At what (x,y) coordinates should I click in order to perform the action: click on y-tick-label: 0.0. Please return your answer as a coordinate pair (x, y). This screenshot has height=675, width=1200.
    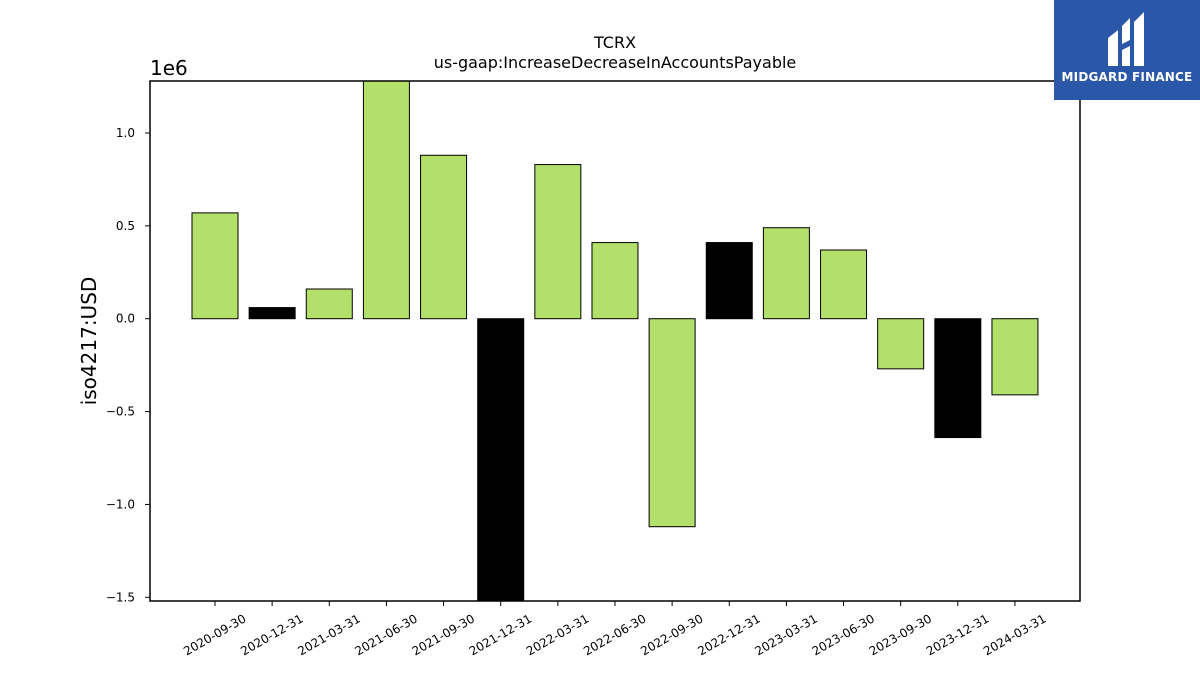
    Looking at the image, I should click on (125, 319).